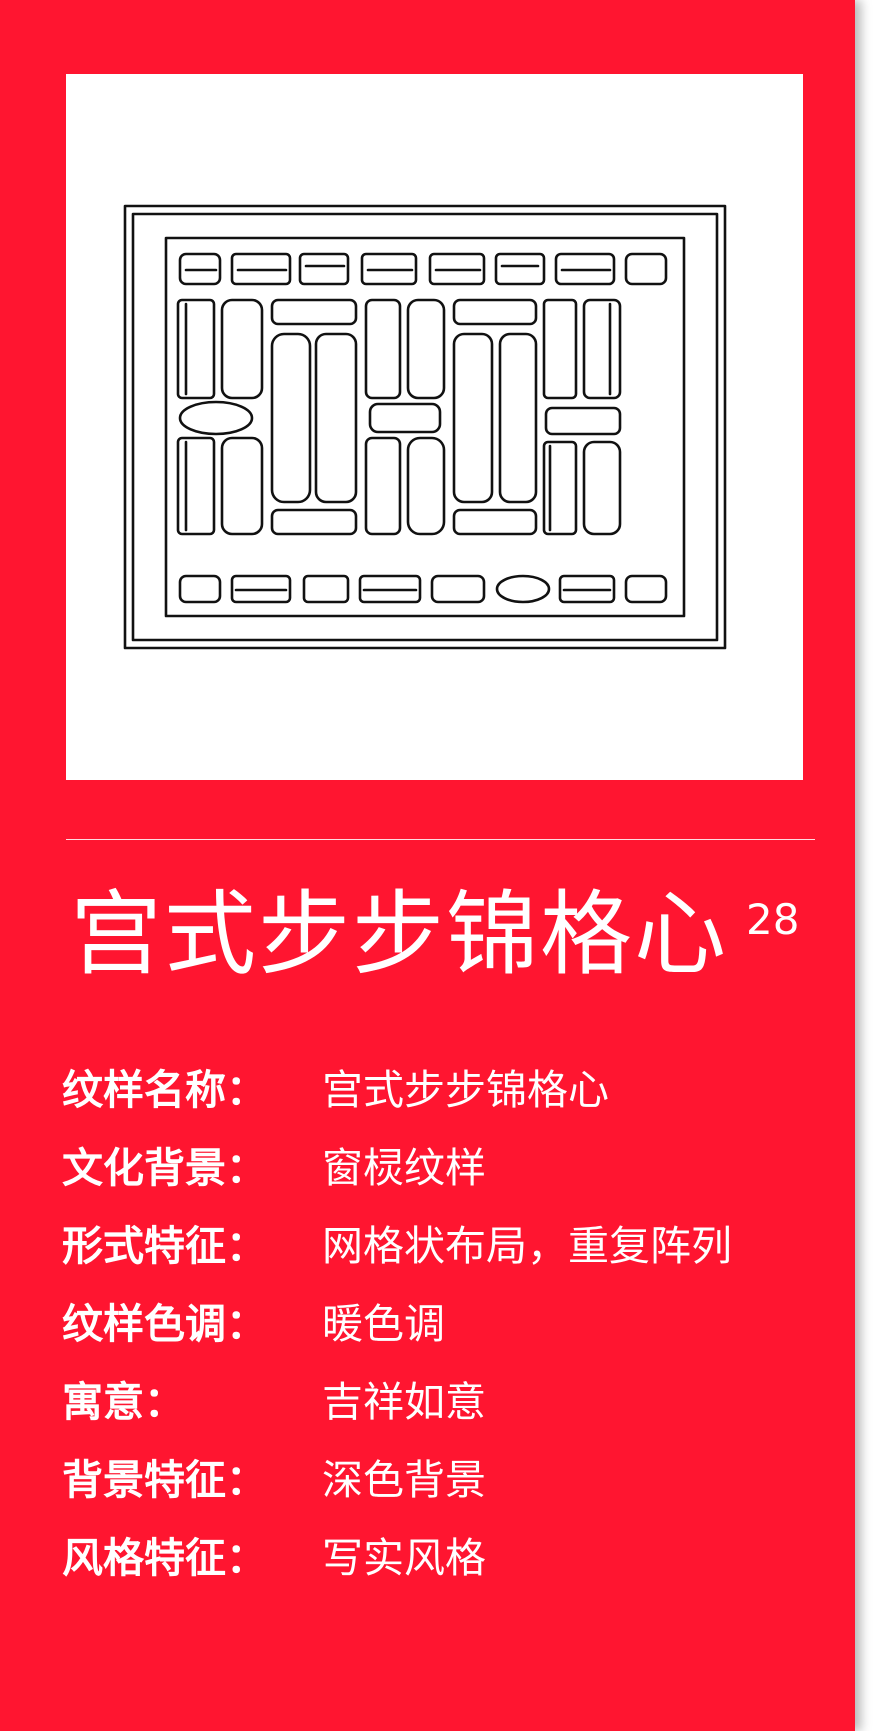  Describe the element at coordinates (164, 1246) in the screenshot. I see `attribute-label: 形式特征：` at that location.